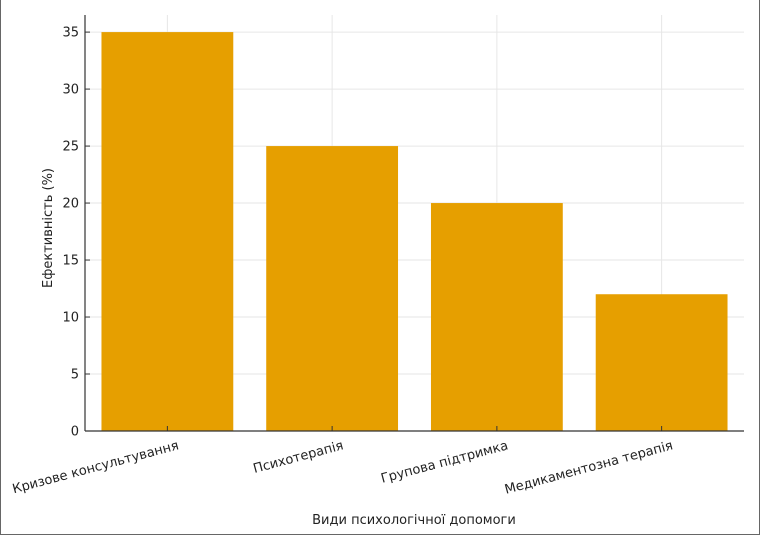 The image size is (760, 535). I want to click on y-tick-label-2: 10, so click(70, 318).